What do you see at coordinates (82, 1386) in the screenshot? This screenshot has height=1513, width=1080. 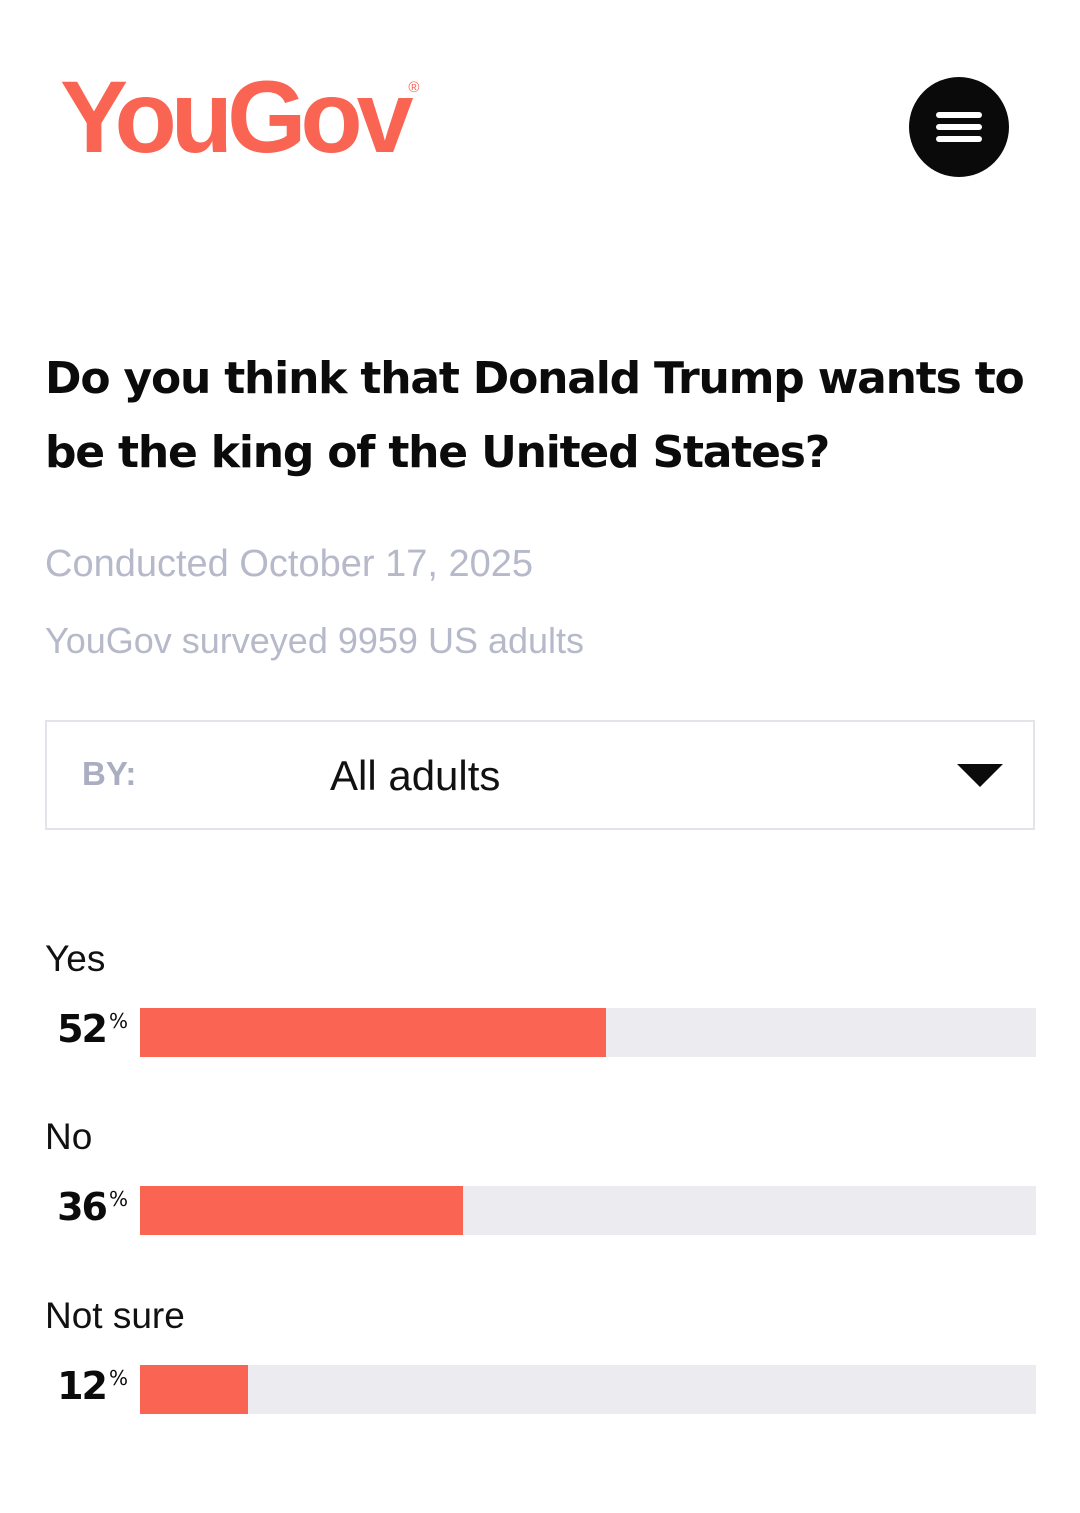 I see `answer-percent-value: 12` at bounding box center [82, 1386].